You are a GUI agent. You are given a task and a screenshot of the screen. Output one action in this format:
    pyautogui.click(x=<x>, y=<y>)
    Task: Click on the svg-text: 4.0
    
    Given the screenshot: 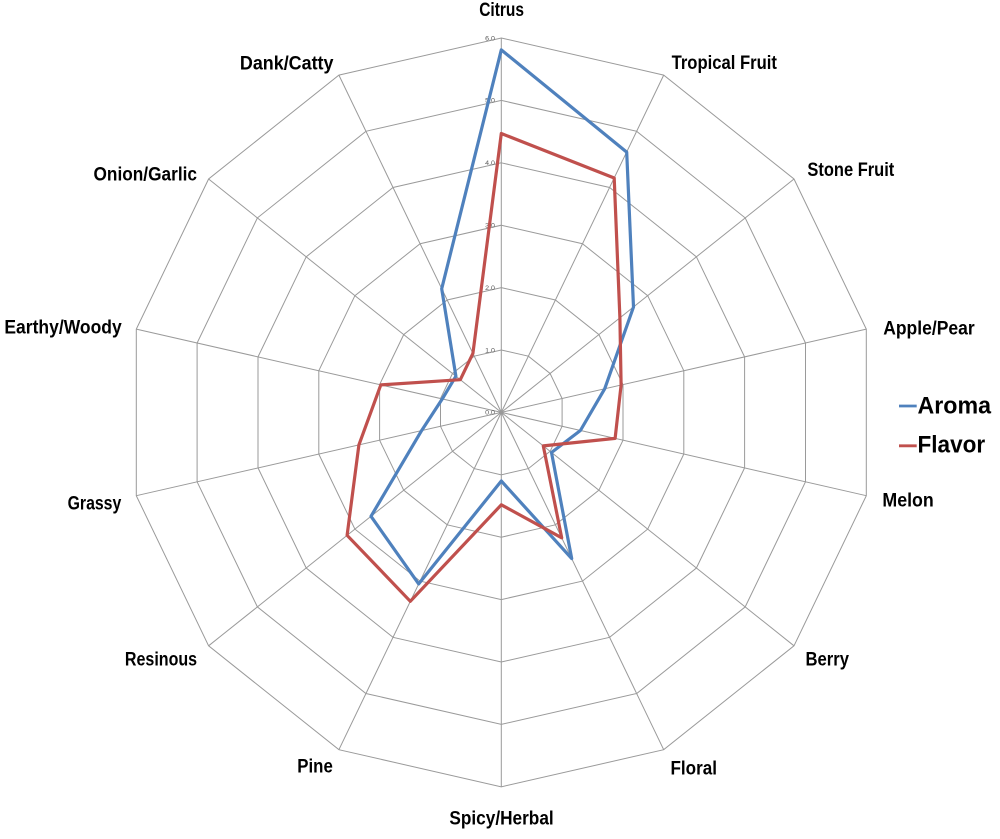 What is the action you would take?
    pyautogui.click(x=490, y=163)
    